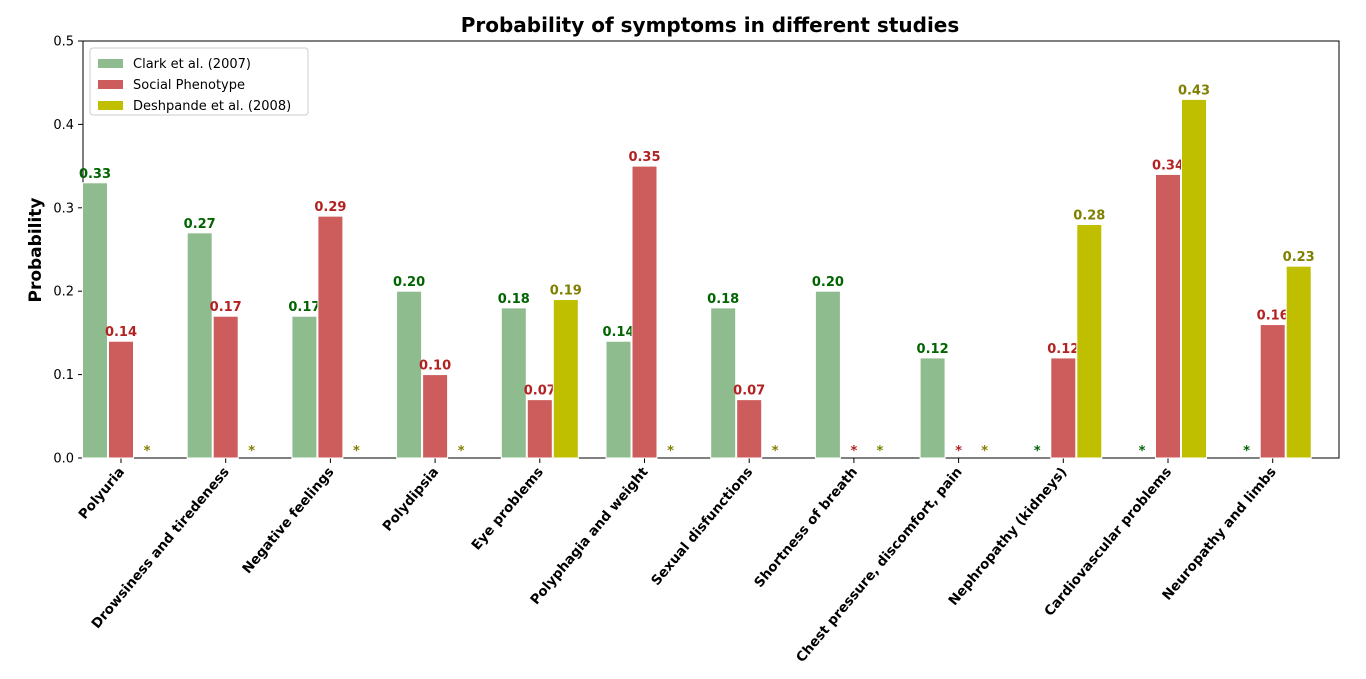 The image size is (1366, 679). Describe the element at coordinates (63, 208) in the screenshot. I see `y-tick-label: 0.3` at that location.